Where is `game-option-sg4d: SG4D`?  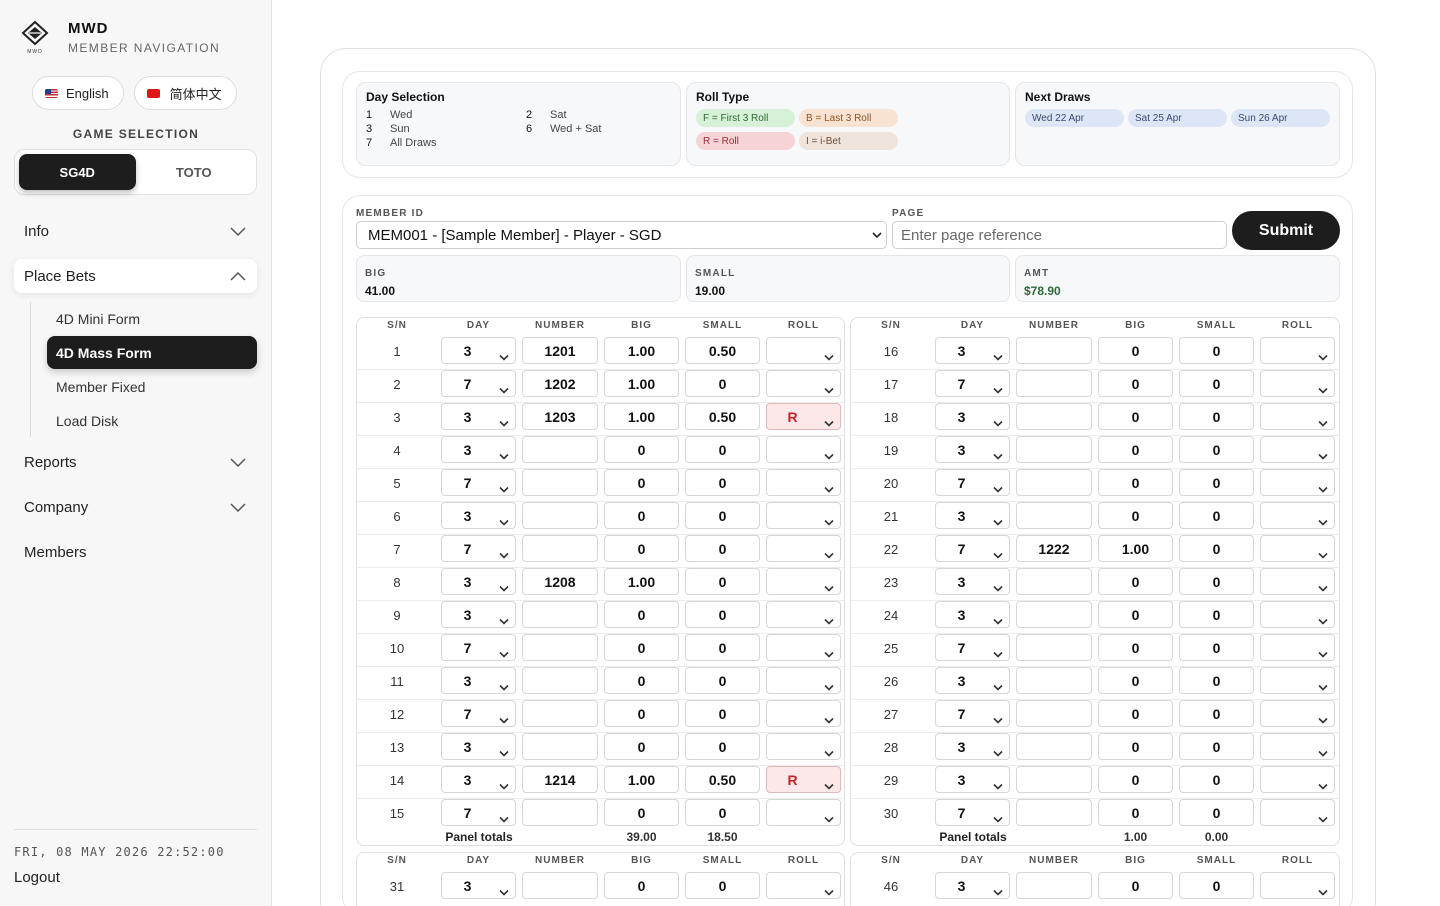 game-option-sg4d: SG4D is located at coordinates (77, 172).